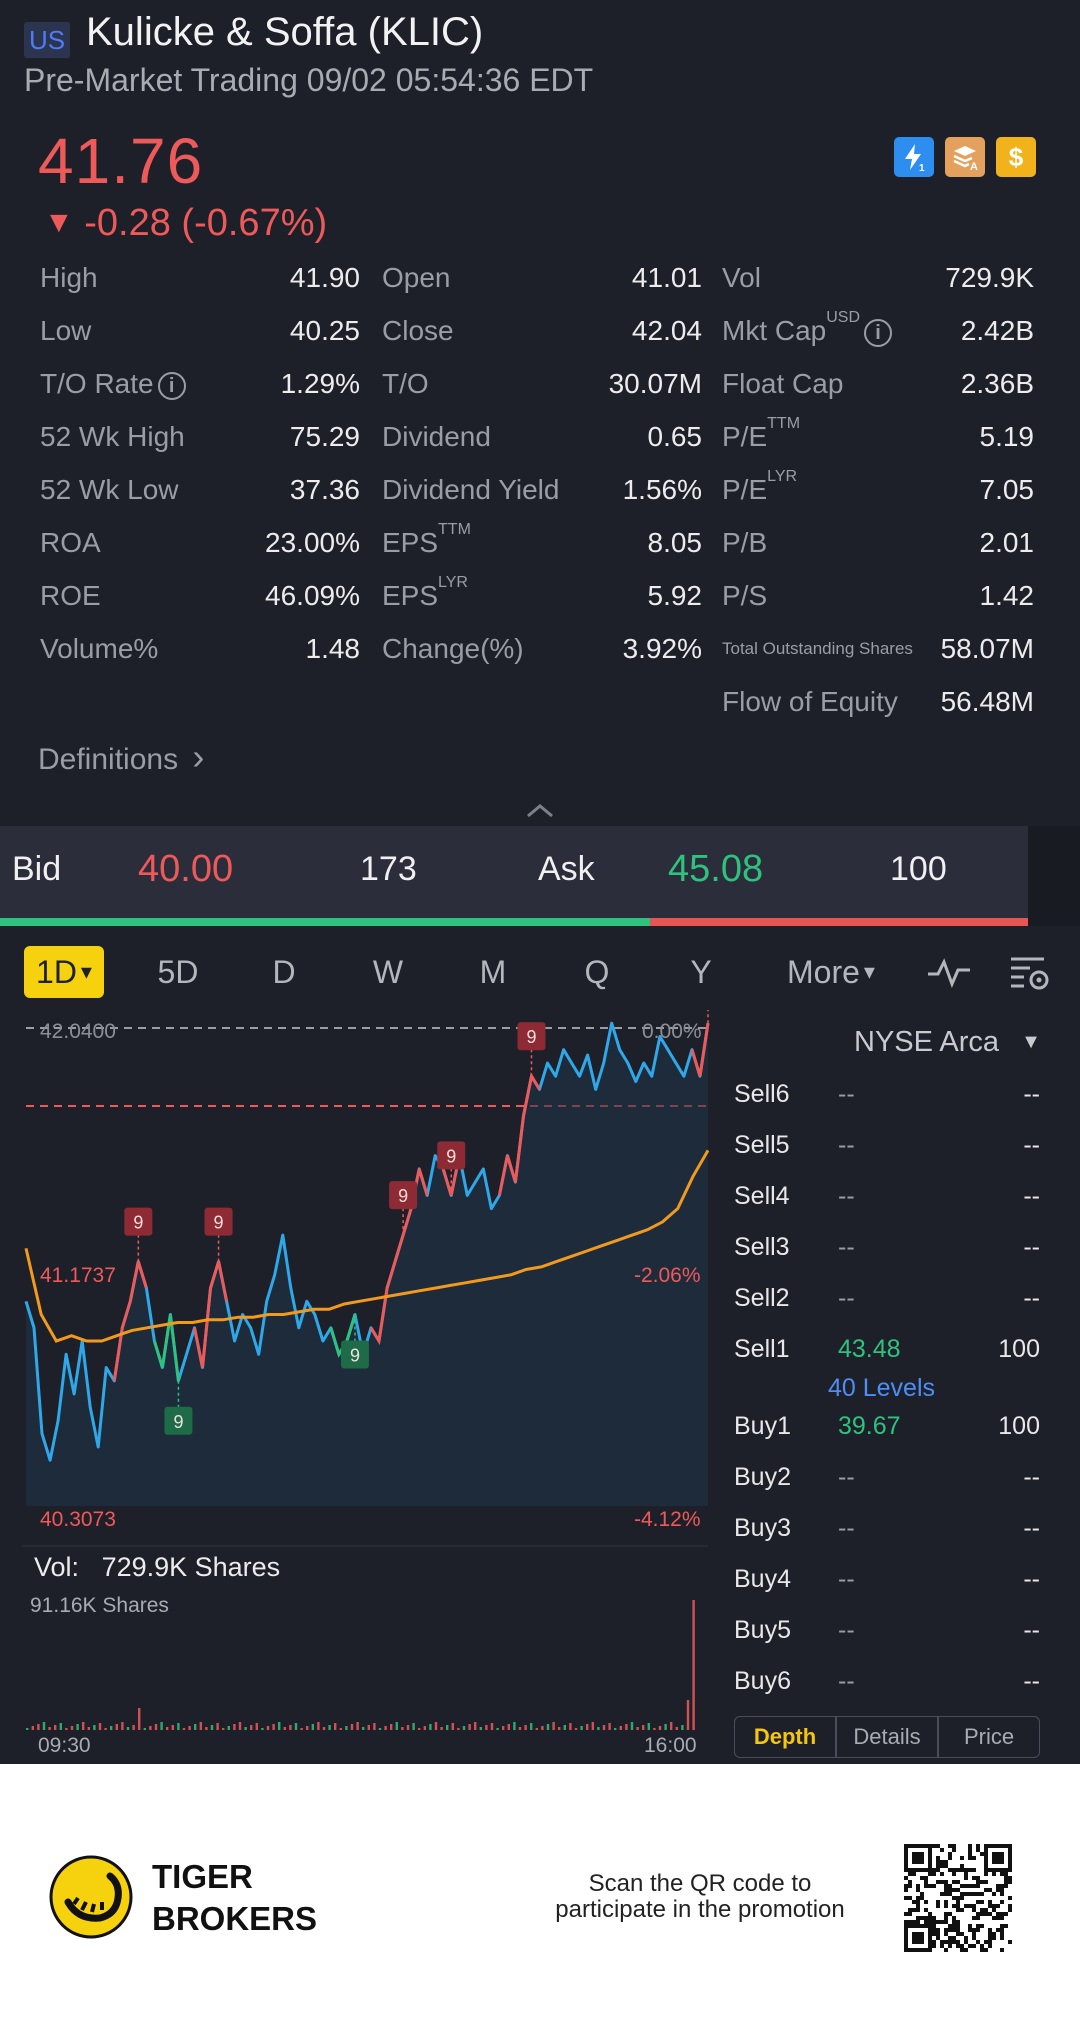  I want to click on tab-w: W, so click(388, 972).